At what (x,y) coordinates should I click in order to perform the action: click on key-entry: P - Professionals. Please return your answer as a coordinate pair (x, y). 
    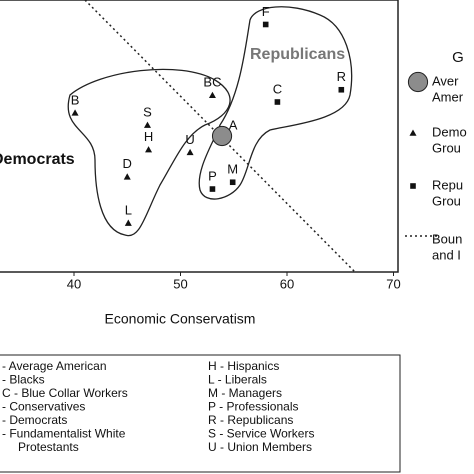
    Looking at the image, I should click on (253, 407).